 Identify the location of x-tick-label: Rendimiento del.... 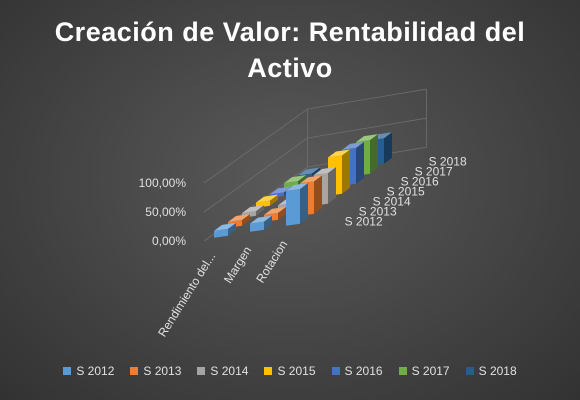
(186, 294).